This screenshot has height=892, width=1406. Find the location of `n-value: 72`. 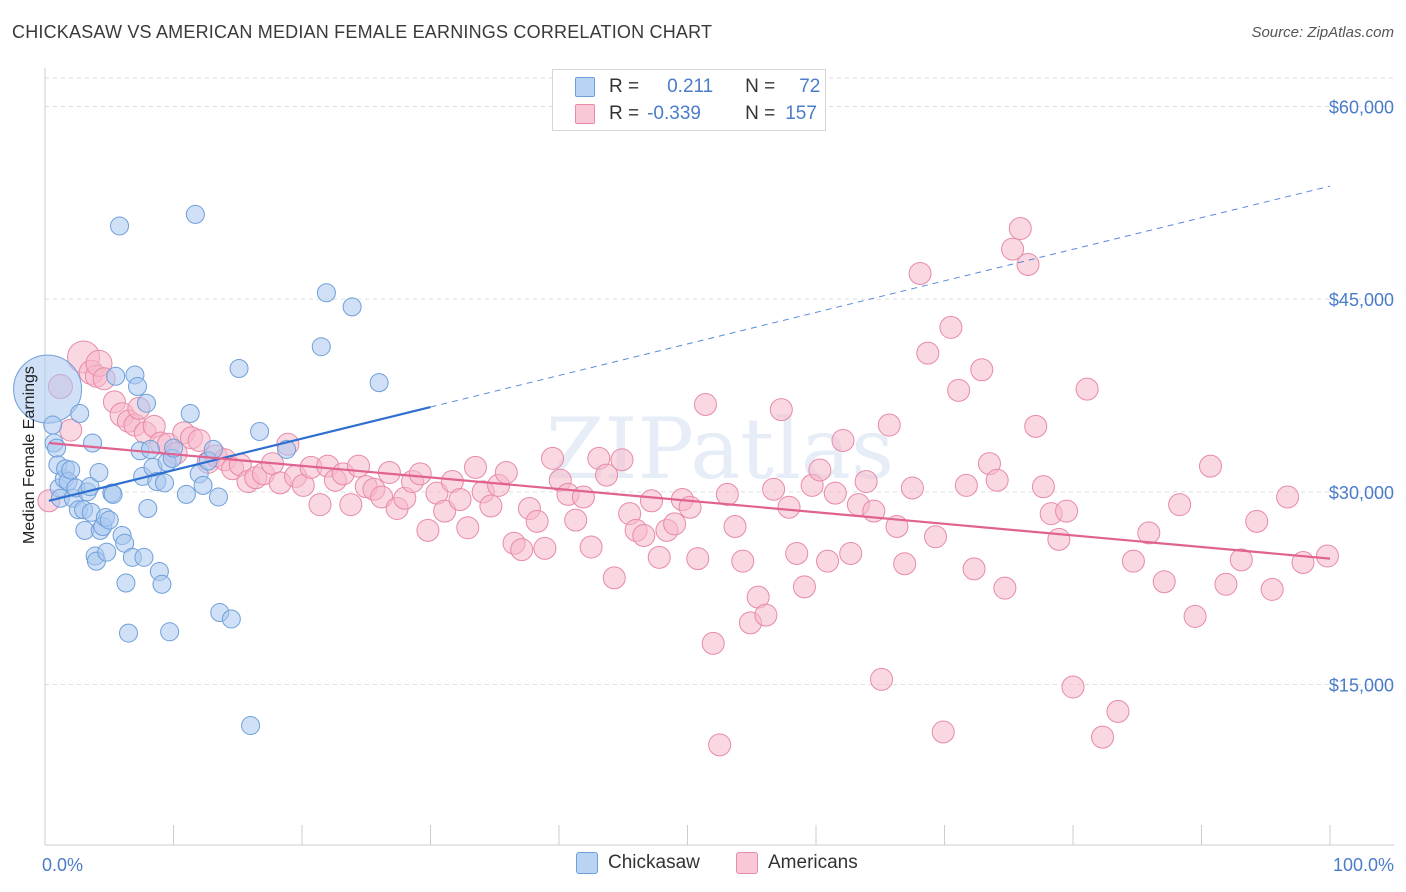

n-value: 72 is located at coordinates (810, 86).